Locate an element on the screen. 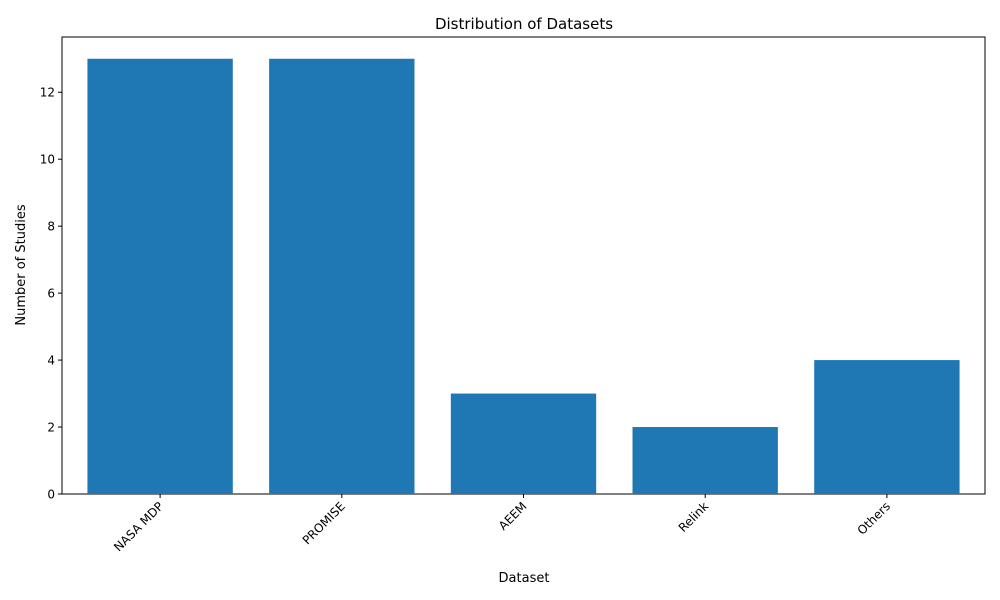 The image size is (1000, 600). x-tick-label: PROMISE is located at coordinates (324, 523).